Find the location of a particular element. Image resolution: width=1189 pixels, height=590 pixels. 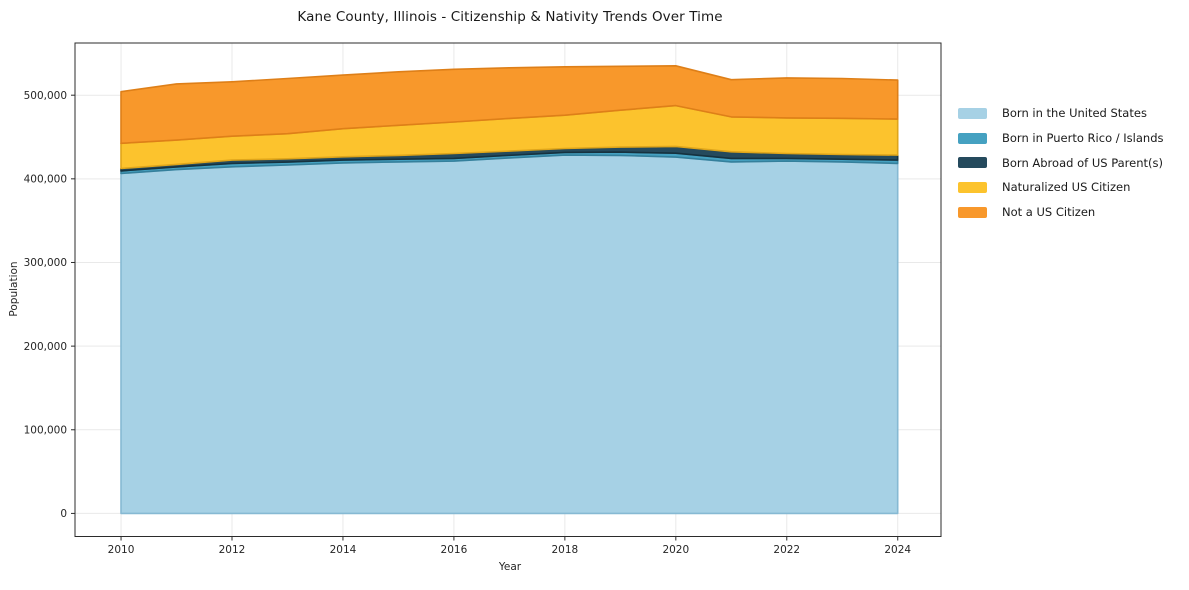

x-tick-label-2012: 2012 is located at coordinates (232, 550).